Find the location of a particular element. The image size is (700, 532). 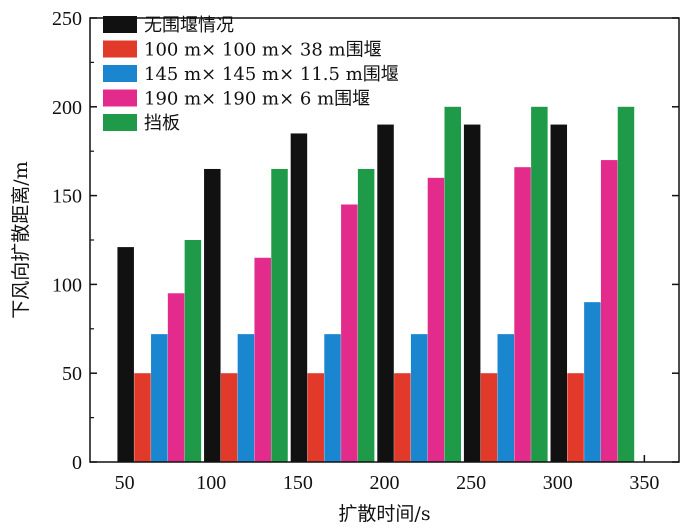

x-tick-label: 350 is located at coordinates (644, 483).